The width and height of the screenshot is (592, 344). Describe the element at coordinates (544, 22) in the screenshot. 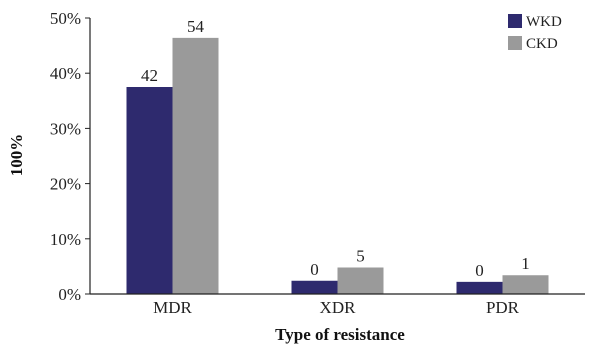

I see `legend-label-wkd: WKD` at that location.